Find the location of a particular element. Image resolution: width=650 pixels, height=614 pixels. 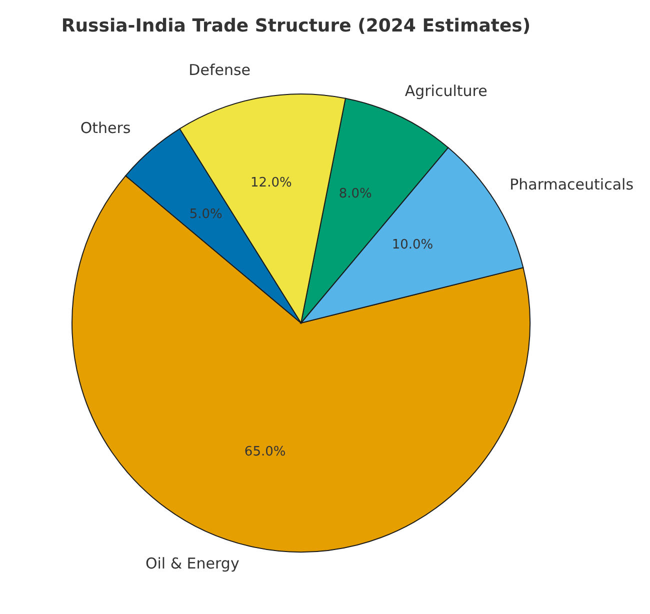

slice-label: Others is located at coordinates (105, 127).